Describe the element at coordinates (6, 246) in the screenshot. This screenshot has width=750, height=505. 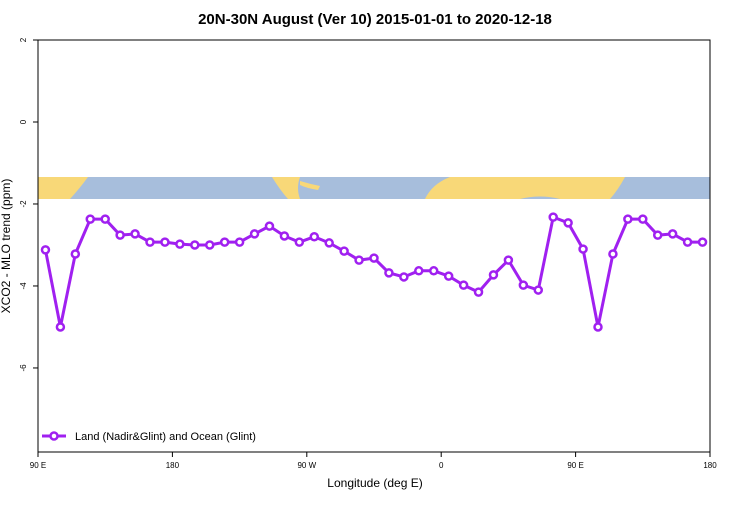
I see `y-axis-label: XCO2 - MLO trend (ppm)` at that location.